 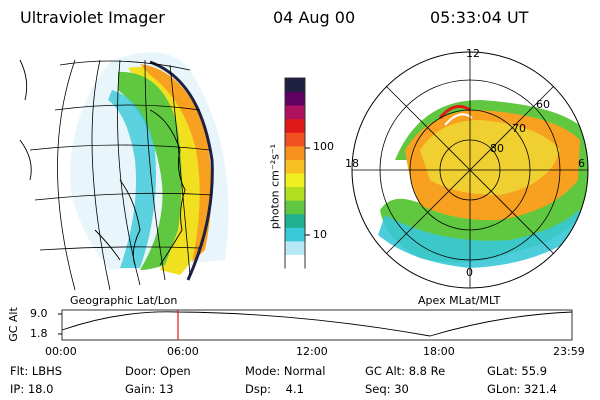 What do you see at coordinates (320, 234) in the screenshot?
I see `colorbar-tick-10: 10` at bounding box center [320, 234].